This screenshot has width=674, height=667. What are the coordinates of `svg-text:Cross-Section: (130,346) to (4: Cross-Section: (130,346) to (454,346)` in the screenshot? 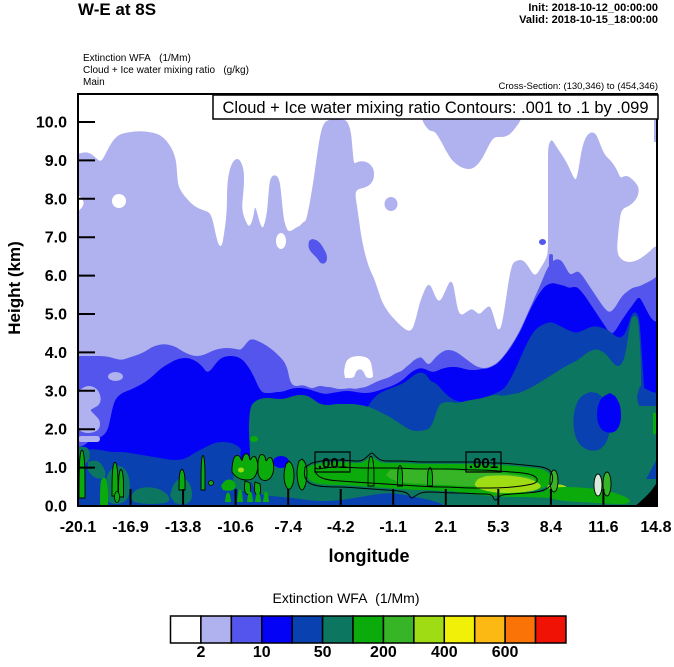 It's located at (578, 86).